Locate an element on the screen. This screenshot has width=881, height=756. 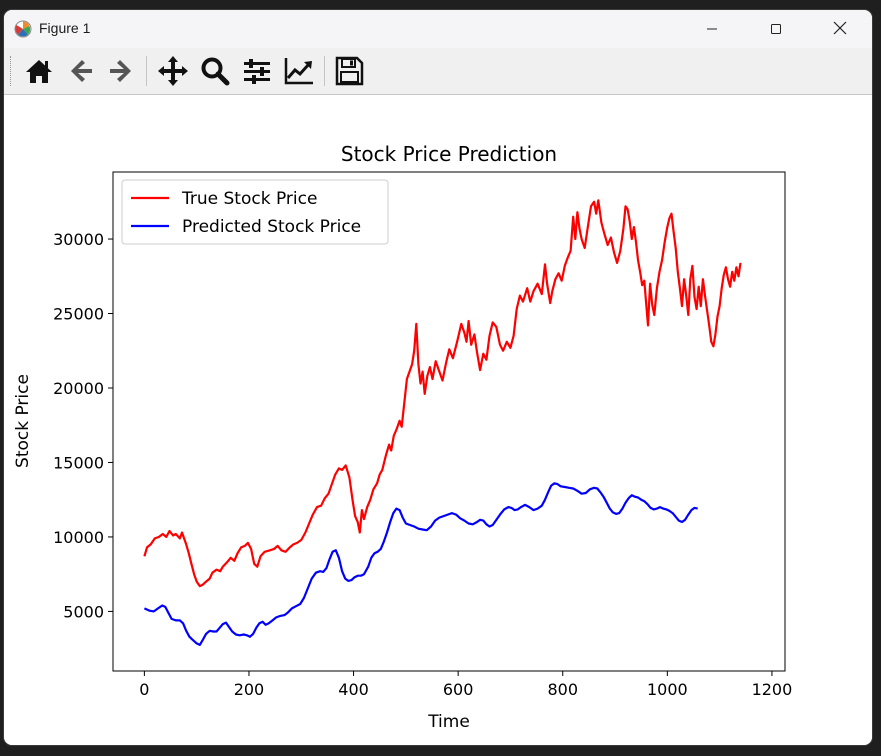
close-icon is located at coordinates (840, 29).